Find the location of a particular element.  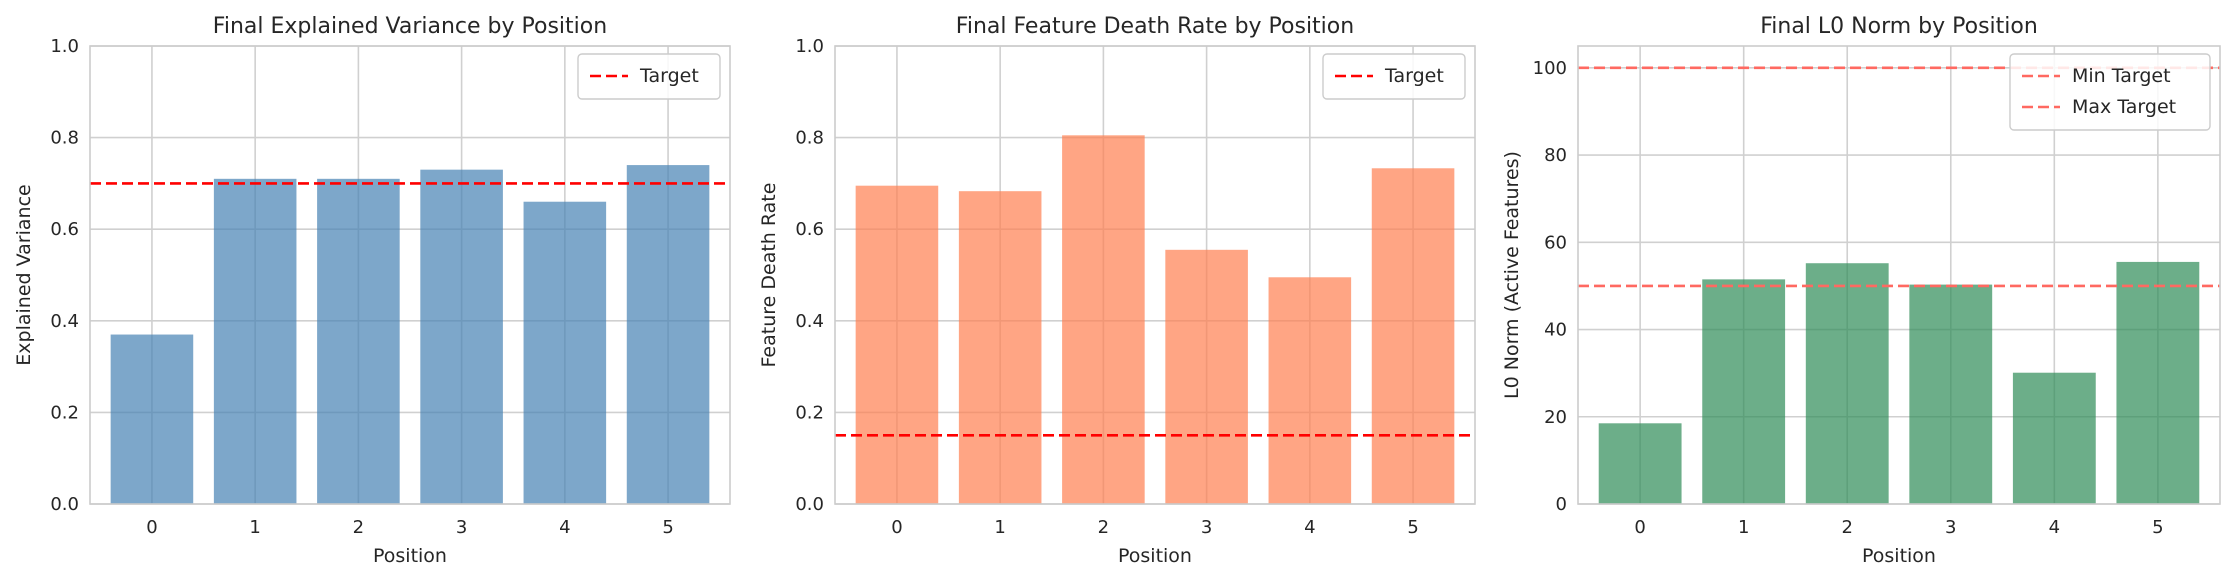

y-tick-label: 40 is located at coordinates (1555, 330).